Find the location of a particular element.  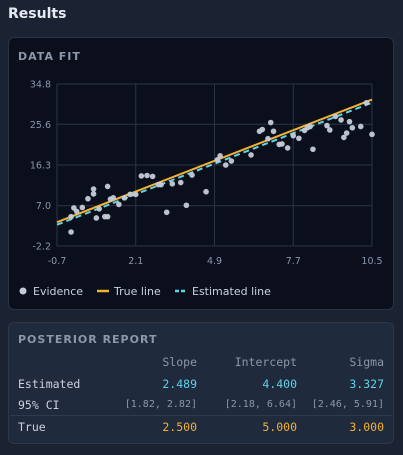

row-label-ci: 95% CI is located at coordinates (39, 405).